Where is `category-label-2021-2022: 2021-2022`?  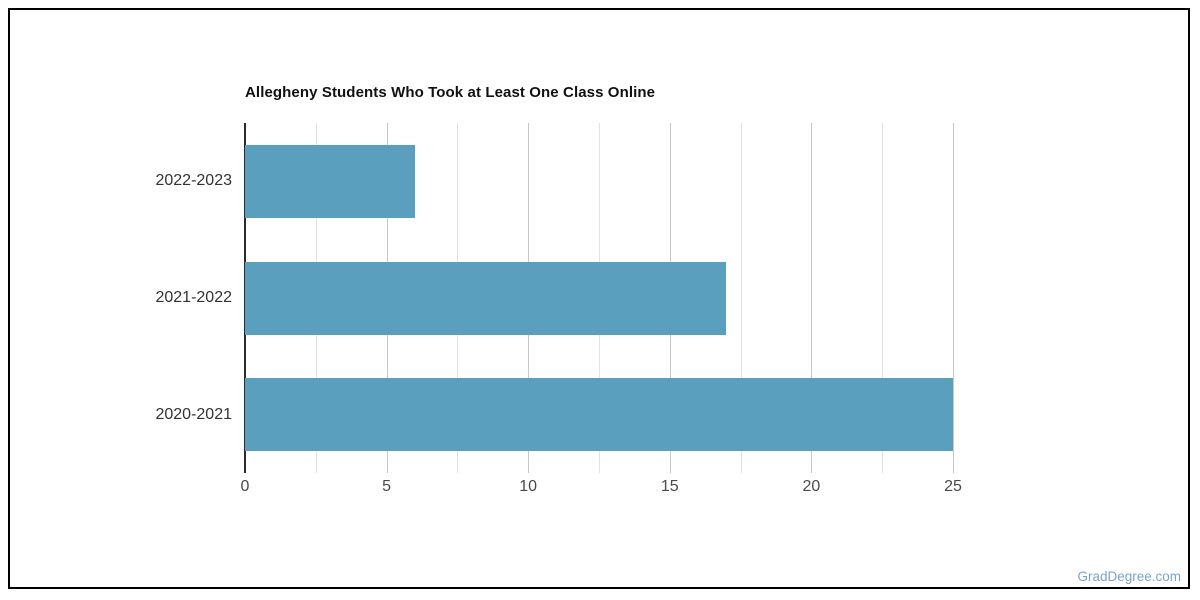
category-label-2021-2022: 2021-2022 is located at coordinates (193, 297).